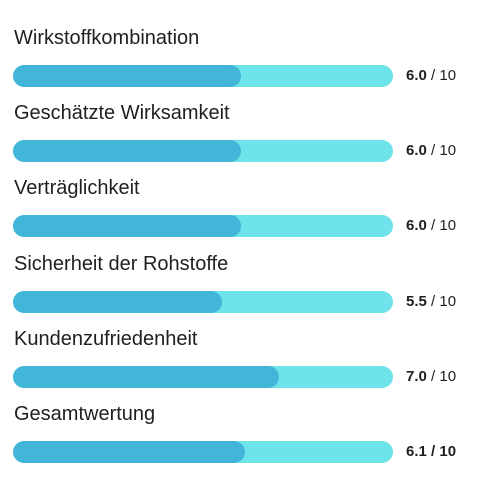 This screenshot has height=495, width=482. Describe the element at coordinates (77, 188) in the screenshot. I see `rating-label: Verträglichkeit` at that location.